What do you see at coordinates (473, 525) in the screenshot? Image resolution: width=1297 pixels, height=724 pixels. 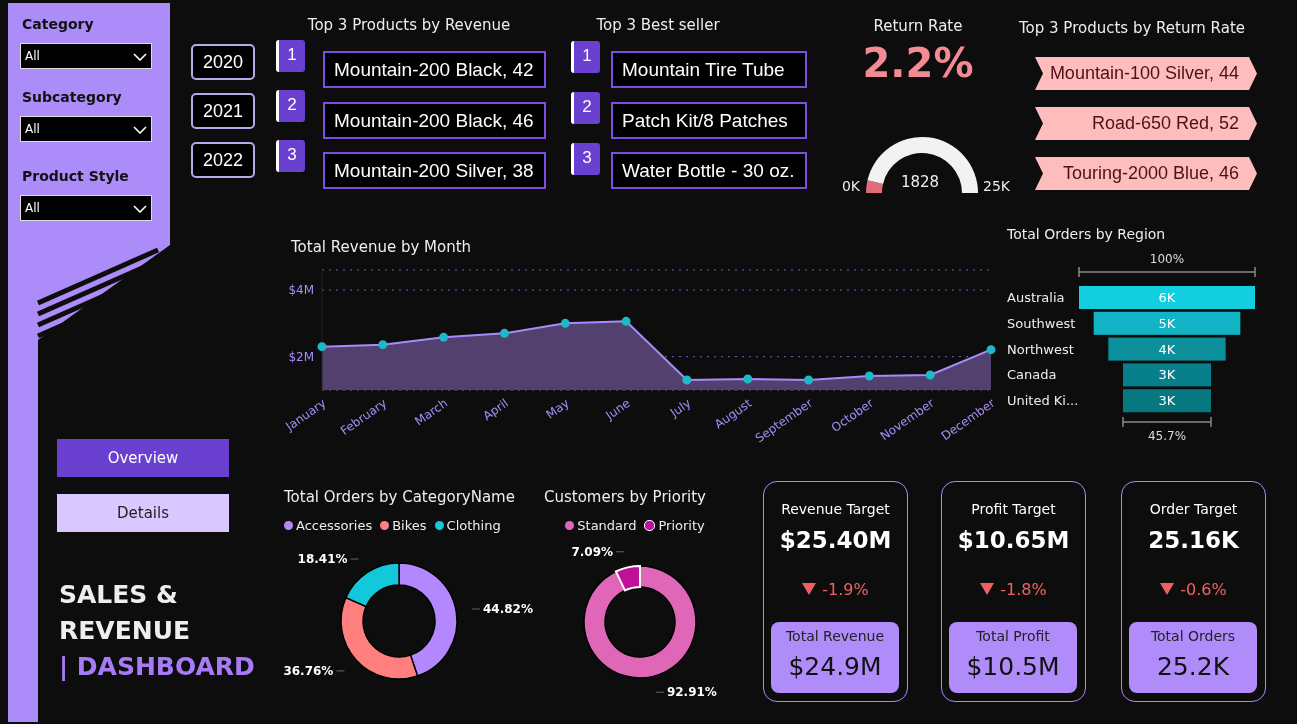 I see `legend-label: Clothing` at bounding box center [473, 525].